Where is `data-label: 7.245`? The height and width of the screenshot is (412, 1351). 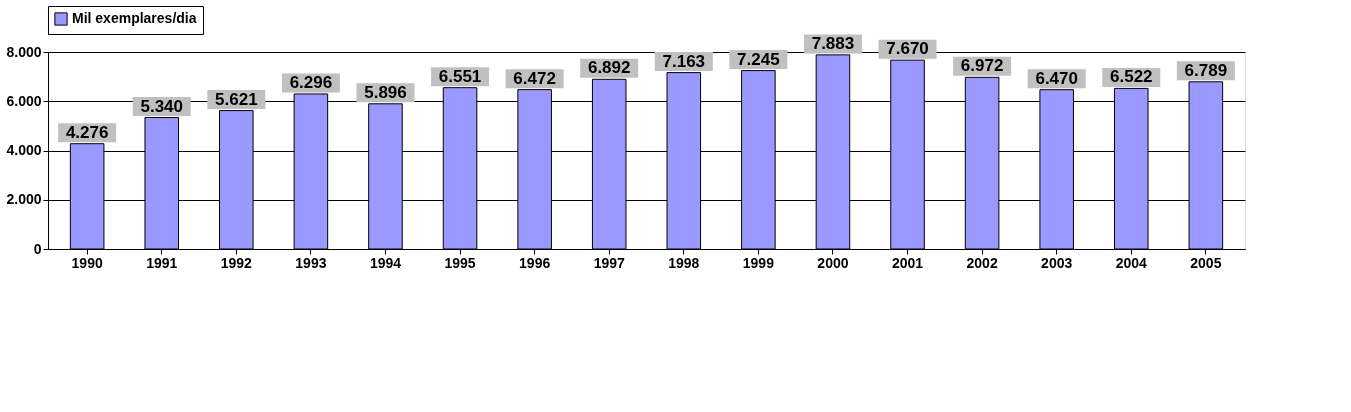
data-label: 7.245 is located at coordinates (758, 59).